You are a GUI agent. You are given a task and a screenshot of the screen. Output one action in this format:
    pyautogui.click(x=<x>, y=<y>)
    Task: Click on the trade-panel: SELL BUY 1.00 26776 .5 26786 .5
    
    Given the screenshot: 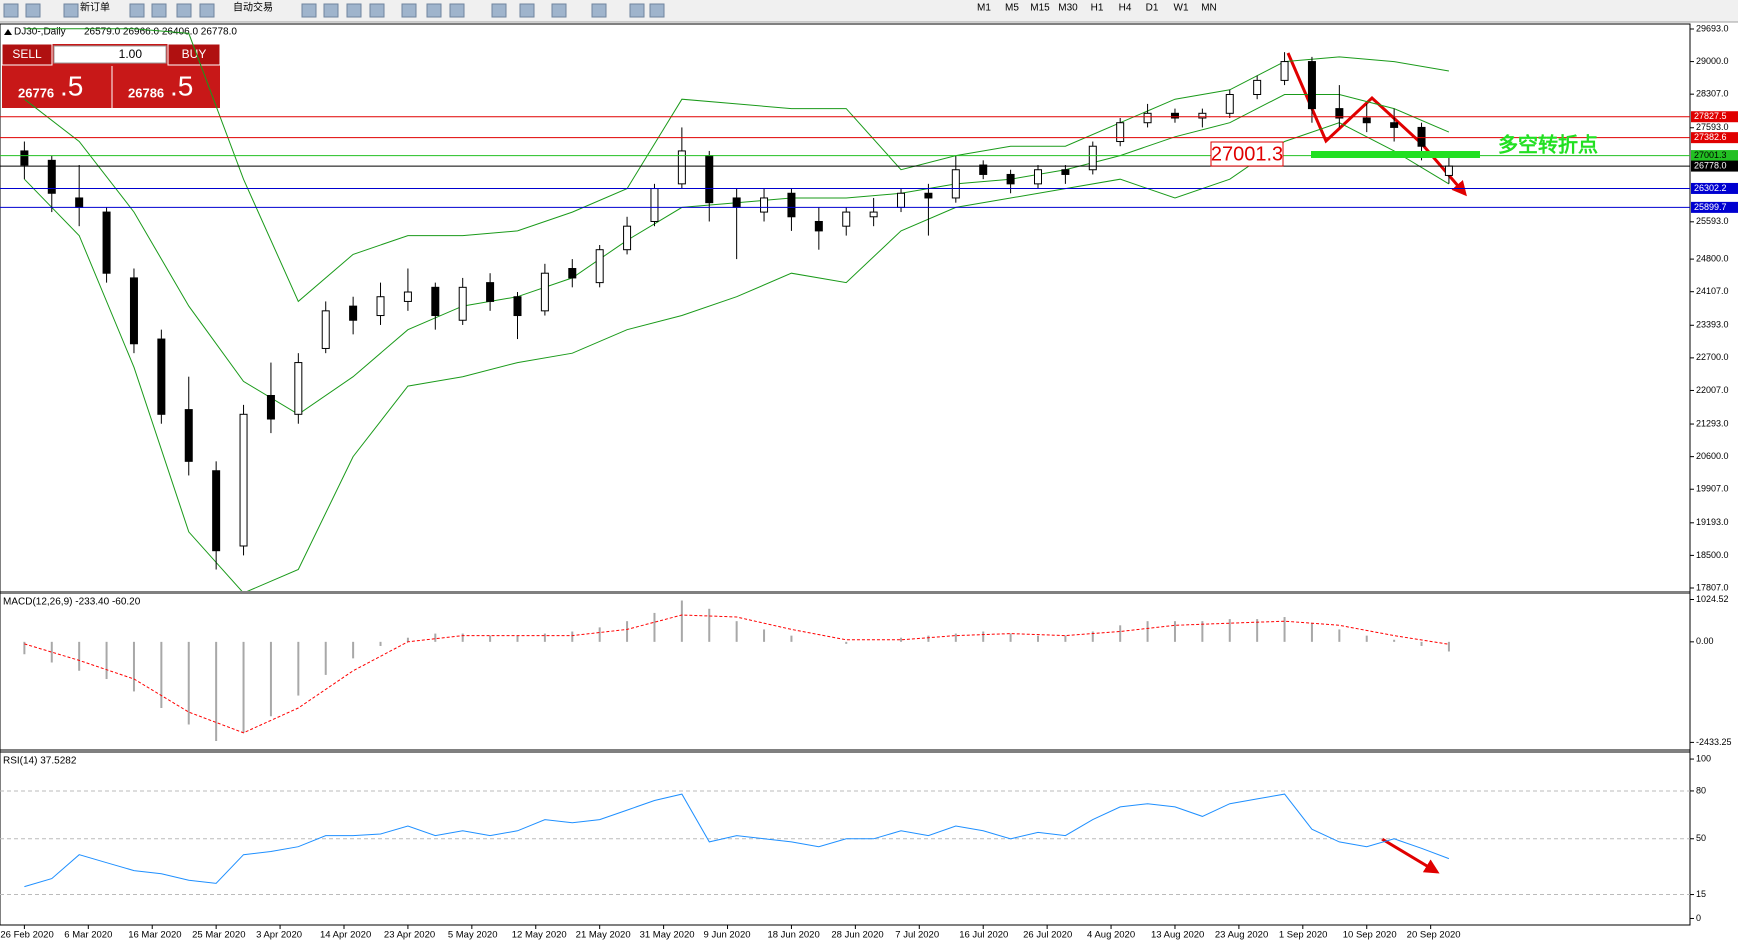 What is the action you would take?
    pyautogui.click(x=111, y=75)
    